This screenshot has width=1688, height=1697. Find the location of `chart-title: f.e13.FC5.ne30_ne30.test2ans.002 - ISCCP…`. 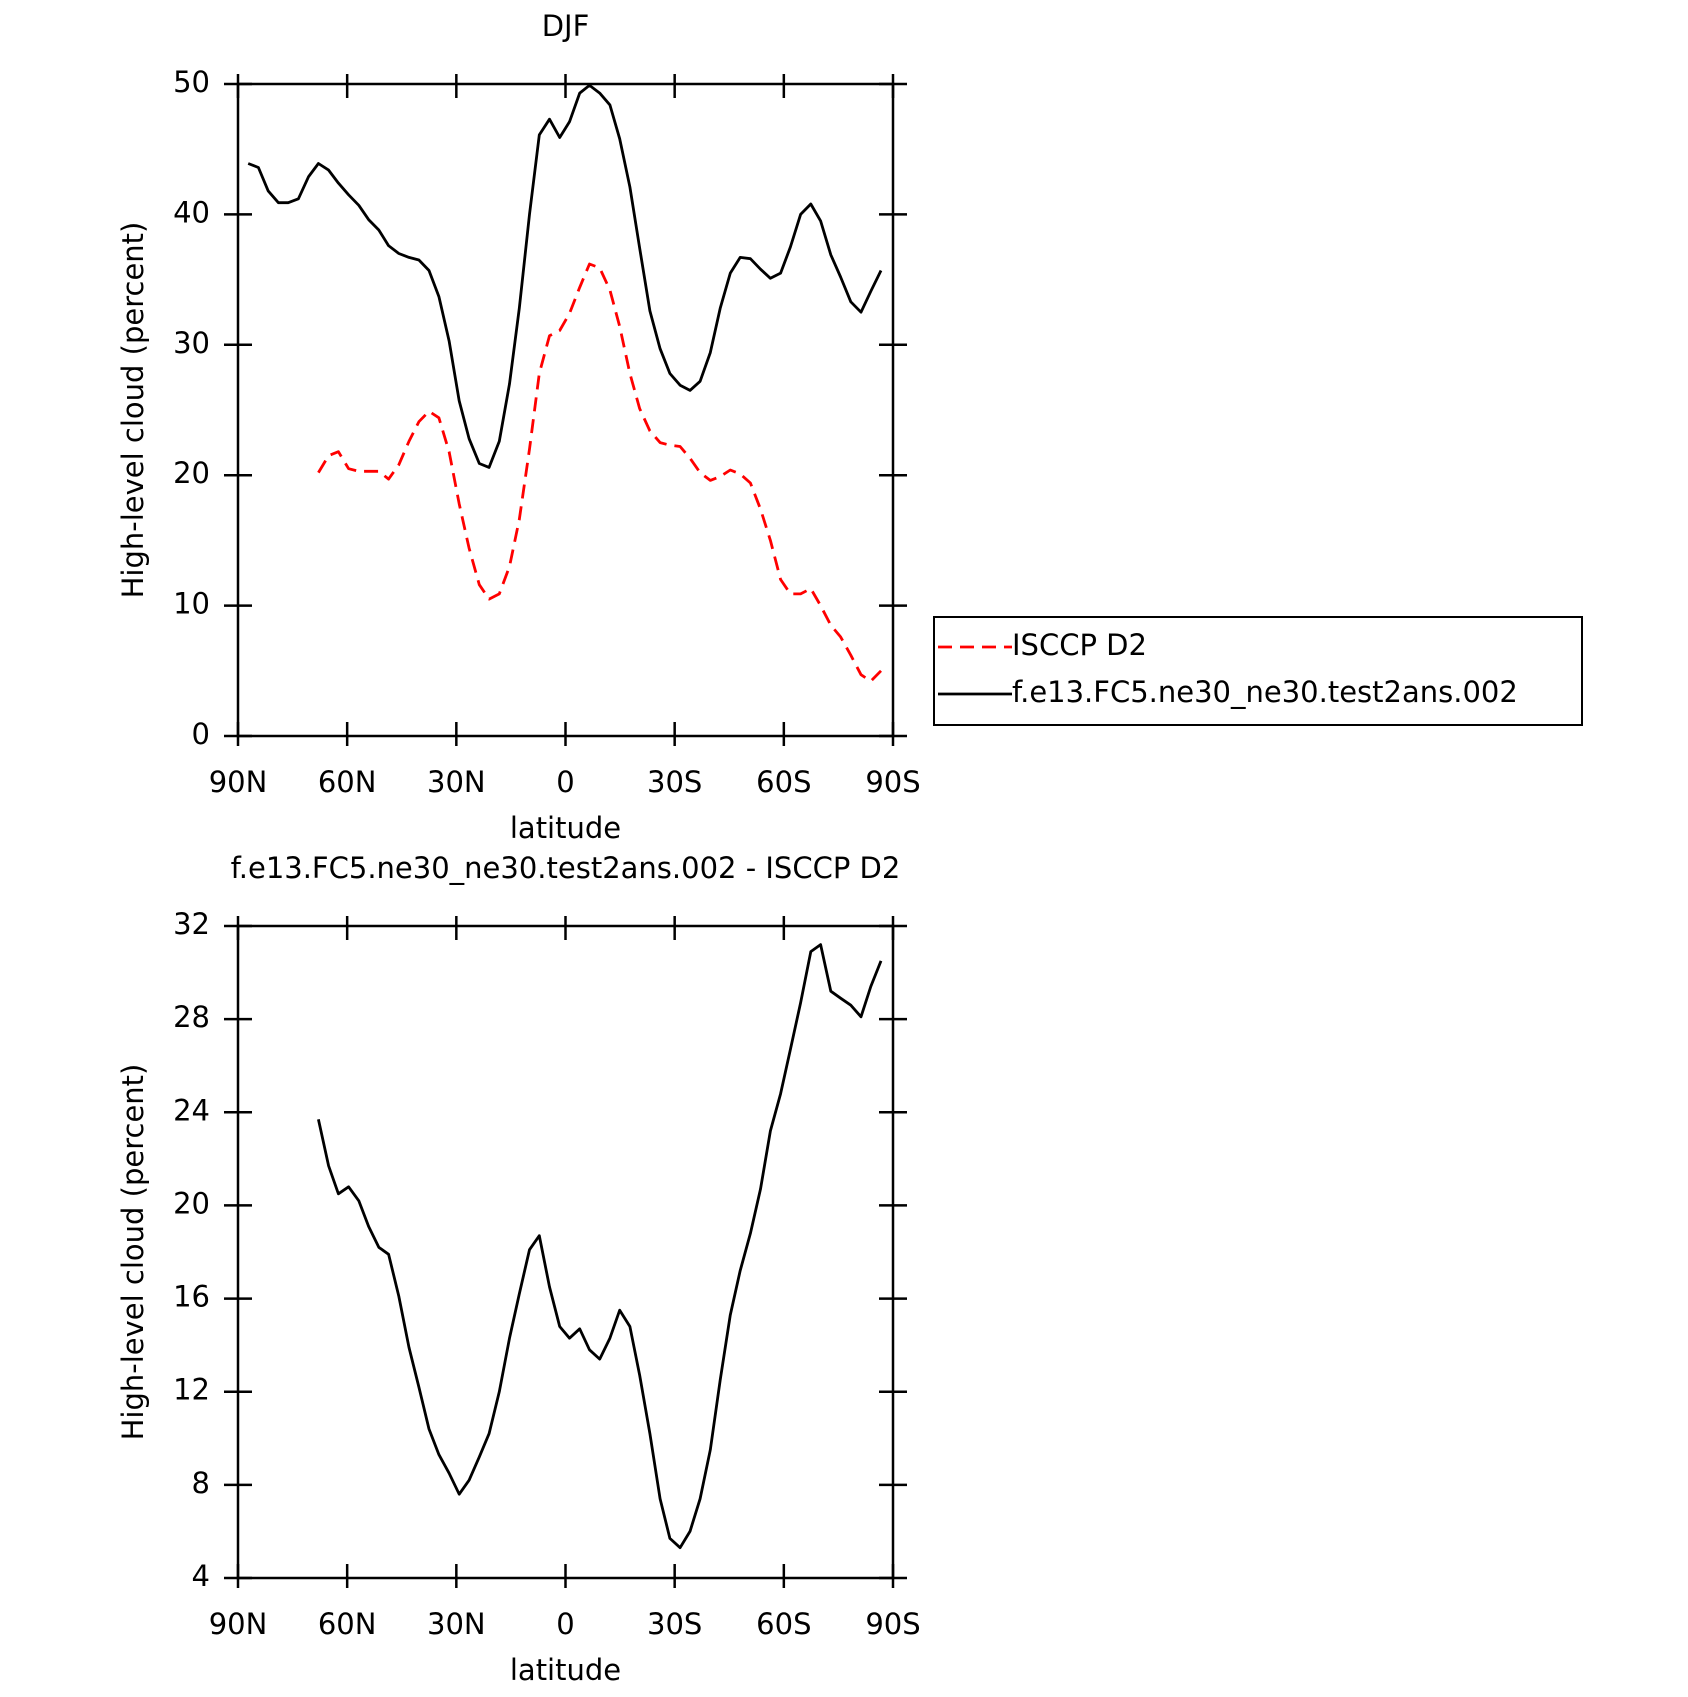

chart-title: f.e13.FC5.ne30_ne30.test2ans.002 - ISCCP… is located at coordinates (566, 868).